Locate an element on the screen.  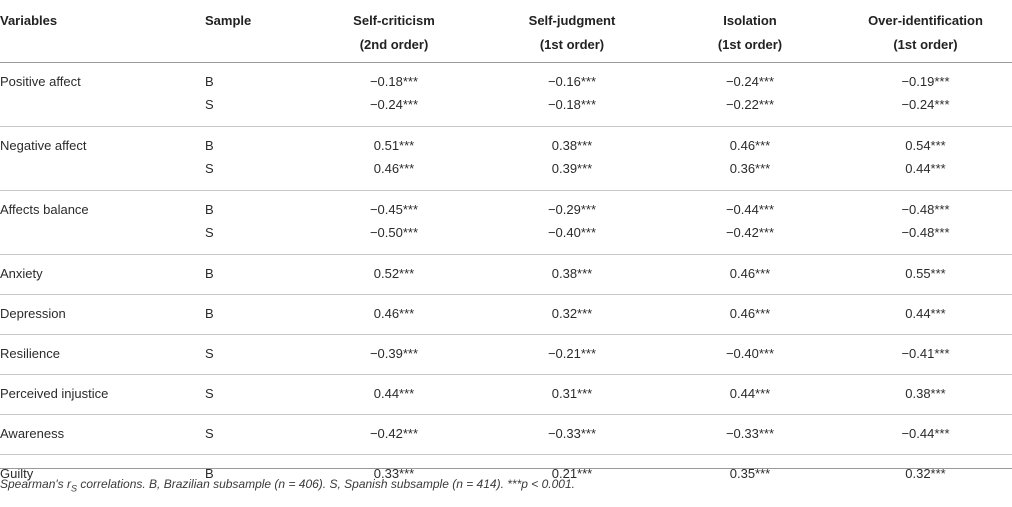
correlation-cell-1: 0.46*** is located at coordinates (394, 314).